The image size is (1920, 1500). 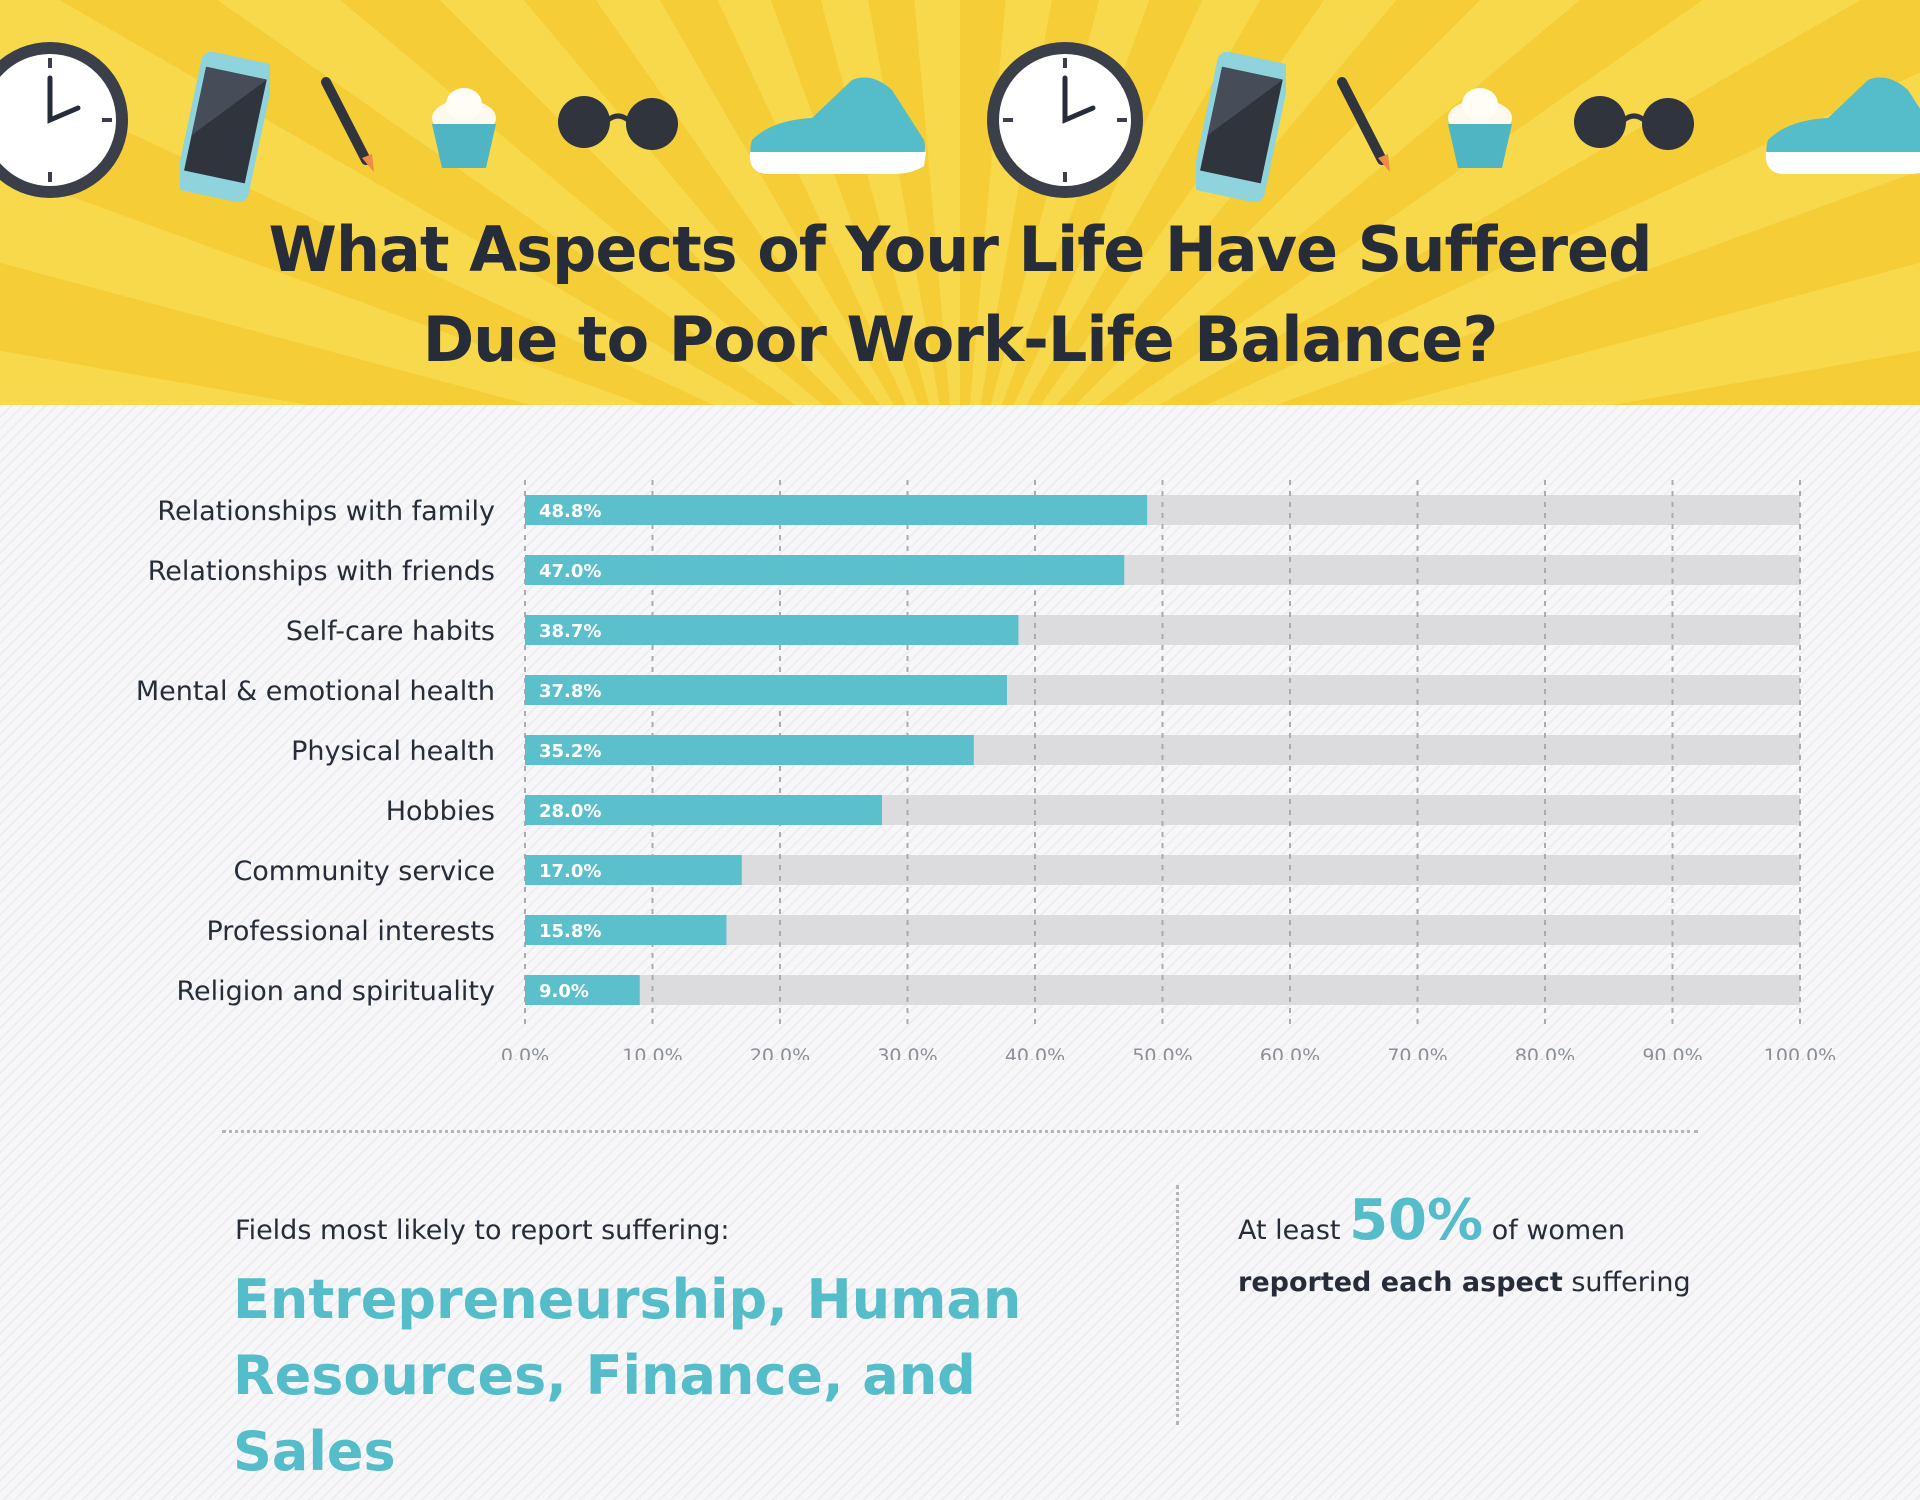 I want to click on fields-intro-text: Fields most likely to report suffering:, so click(x=482, y=1230).